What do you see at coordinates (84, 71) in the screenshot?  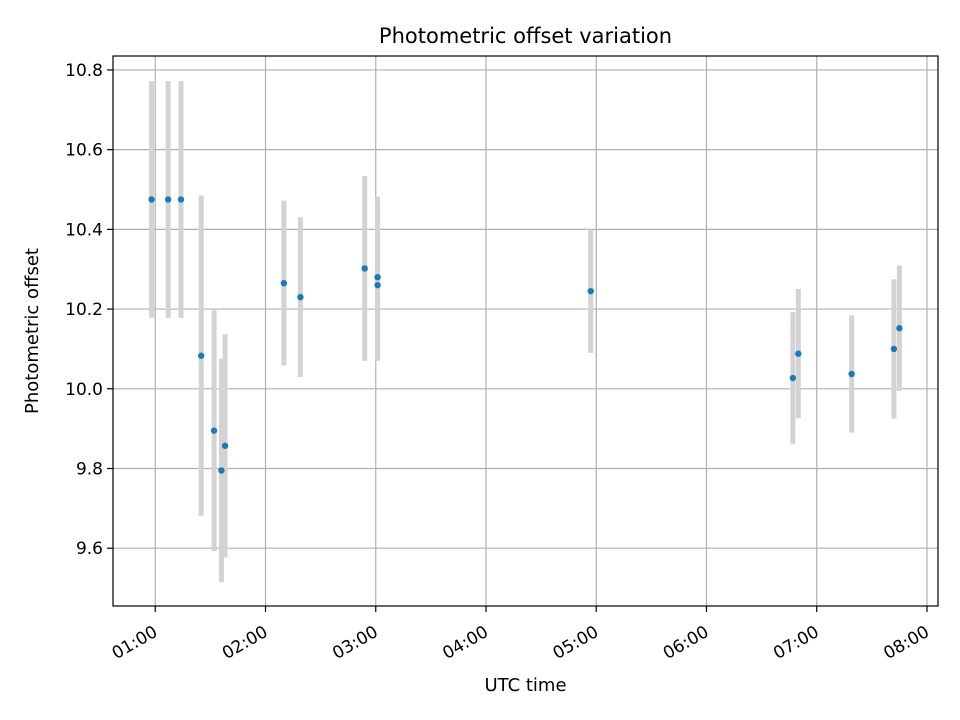 I see `y-tick-label: 10.8` at bounding box center [84, 71].